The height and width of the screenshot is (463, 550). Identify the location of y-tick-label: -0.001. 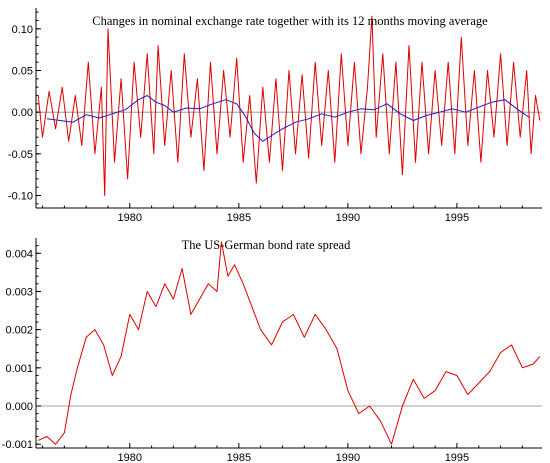
(17, 445).